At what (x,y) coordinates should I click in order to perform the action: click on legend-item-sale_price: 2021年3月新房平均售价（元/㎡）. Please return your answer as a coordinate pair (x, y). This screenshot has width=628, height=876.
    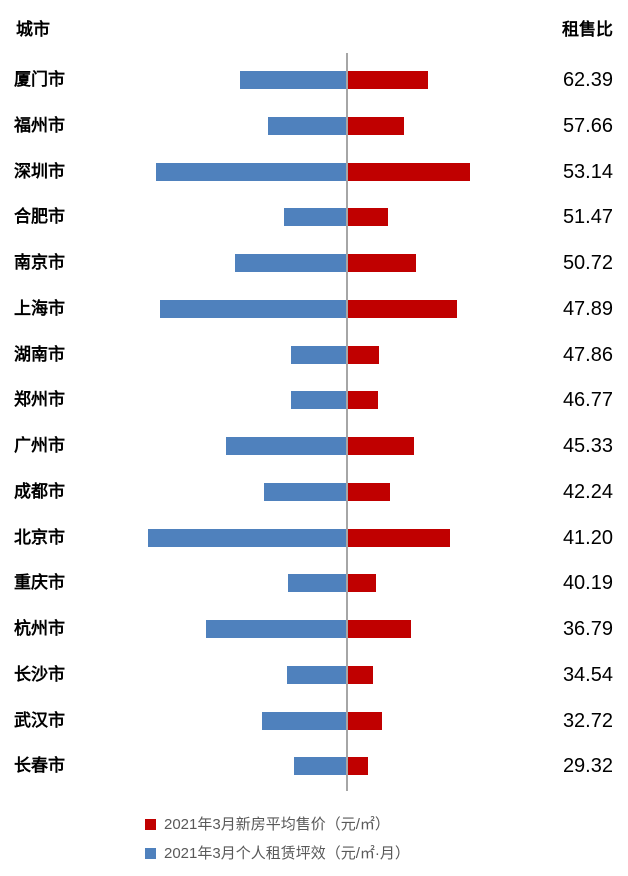
    Looking at the image, I should click on (277, 824).